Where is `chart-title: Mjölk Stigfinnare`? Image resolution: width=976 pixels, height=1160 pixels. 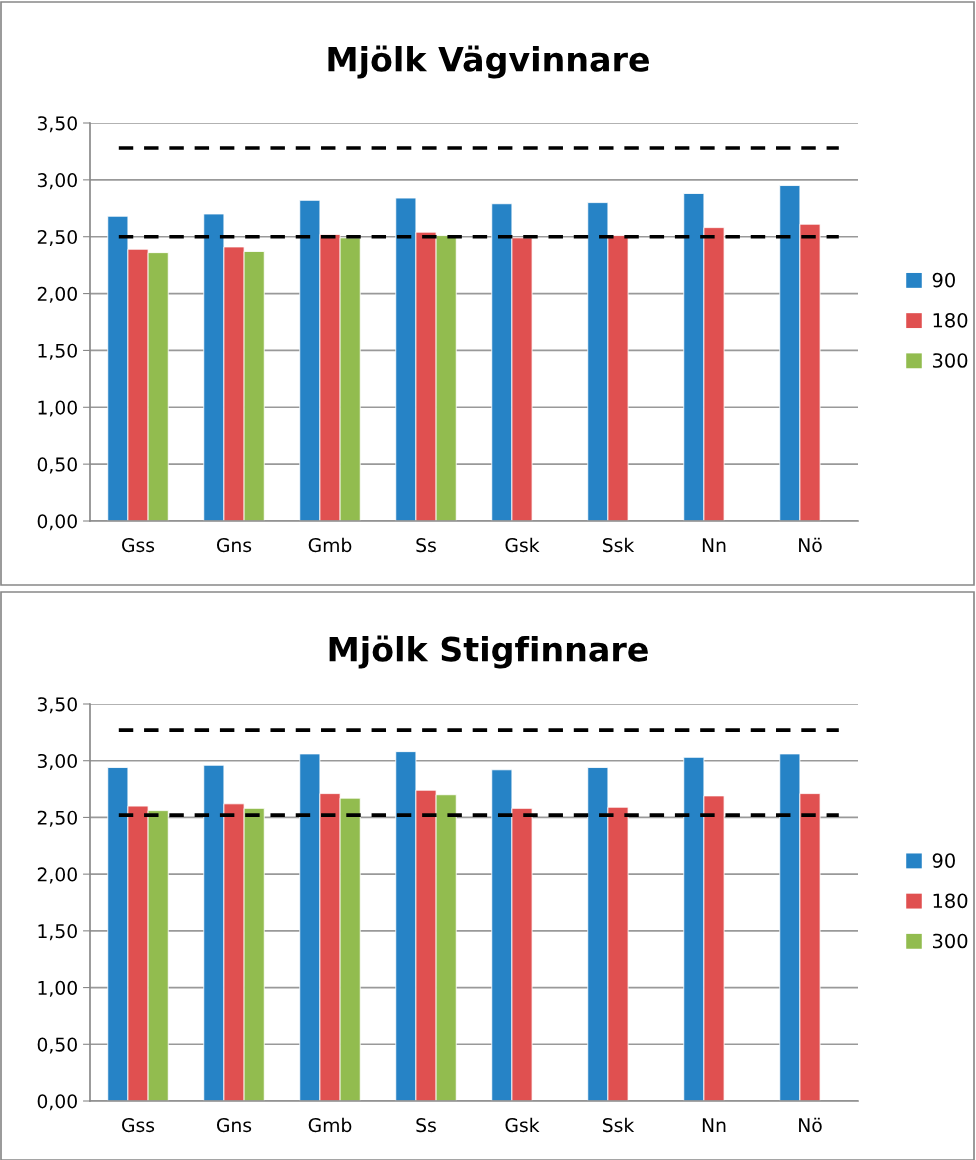 chart-title: Mjölk Stigfinnare is located at coordinates (488, 652).